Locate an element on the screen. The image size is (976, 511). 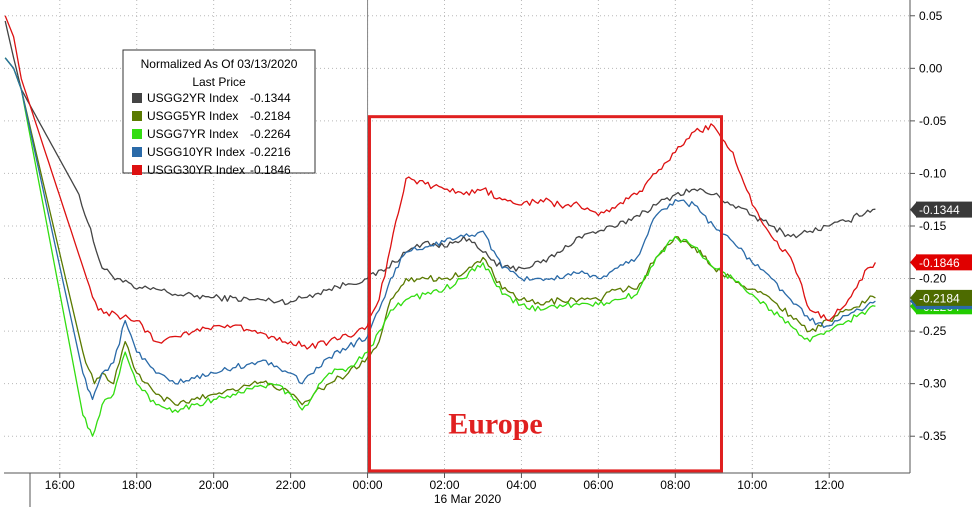
legend-series-name: USGG5YR Index is located at coordinates (192, 116).